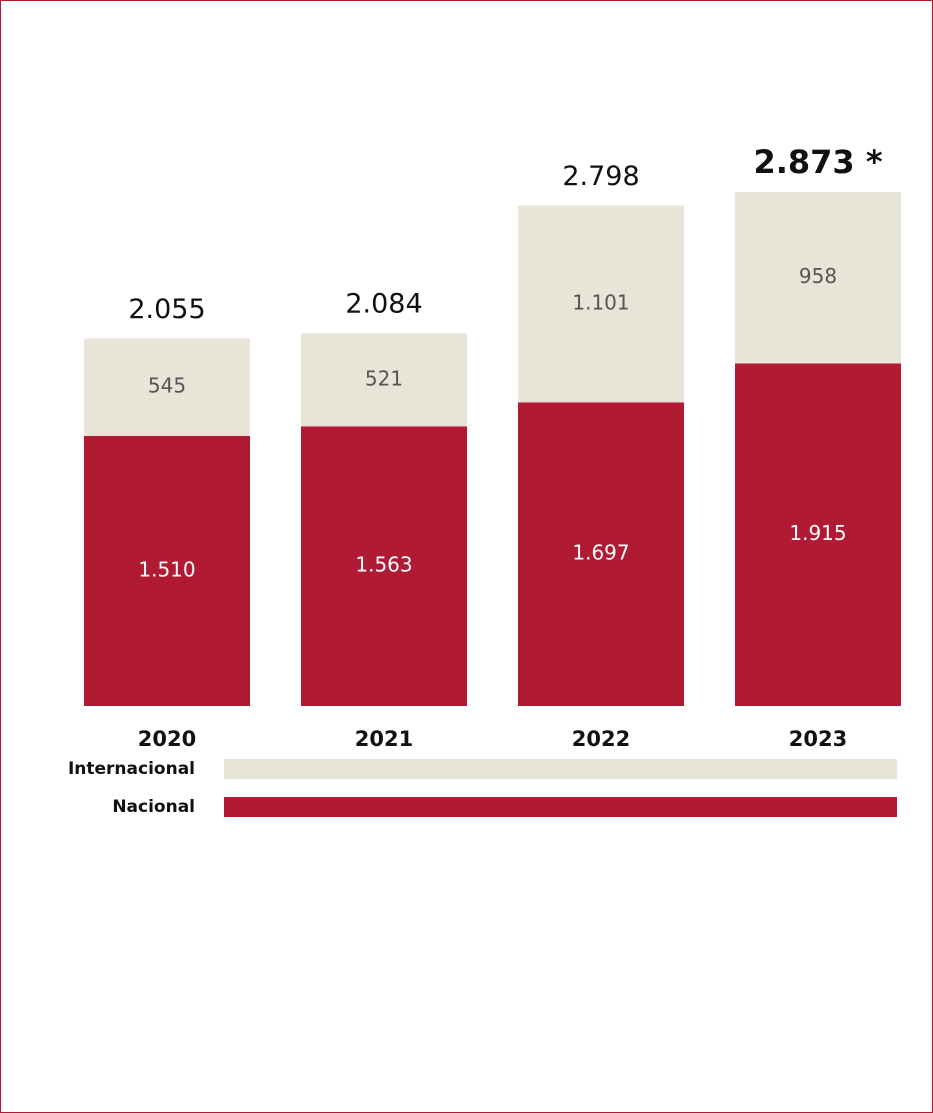  What do you see at coordinates (600, 176) in the screenshot?
I see `total-label: 2.798` at bounding box center [600, 176].